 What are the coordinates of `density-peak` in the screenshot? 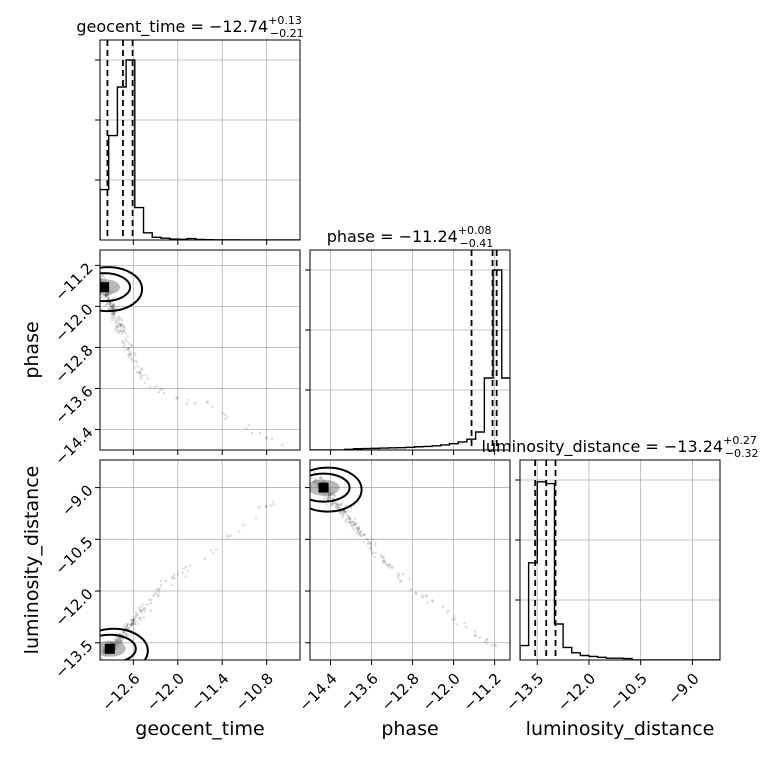 It's located at (323, 487).